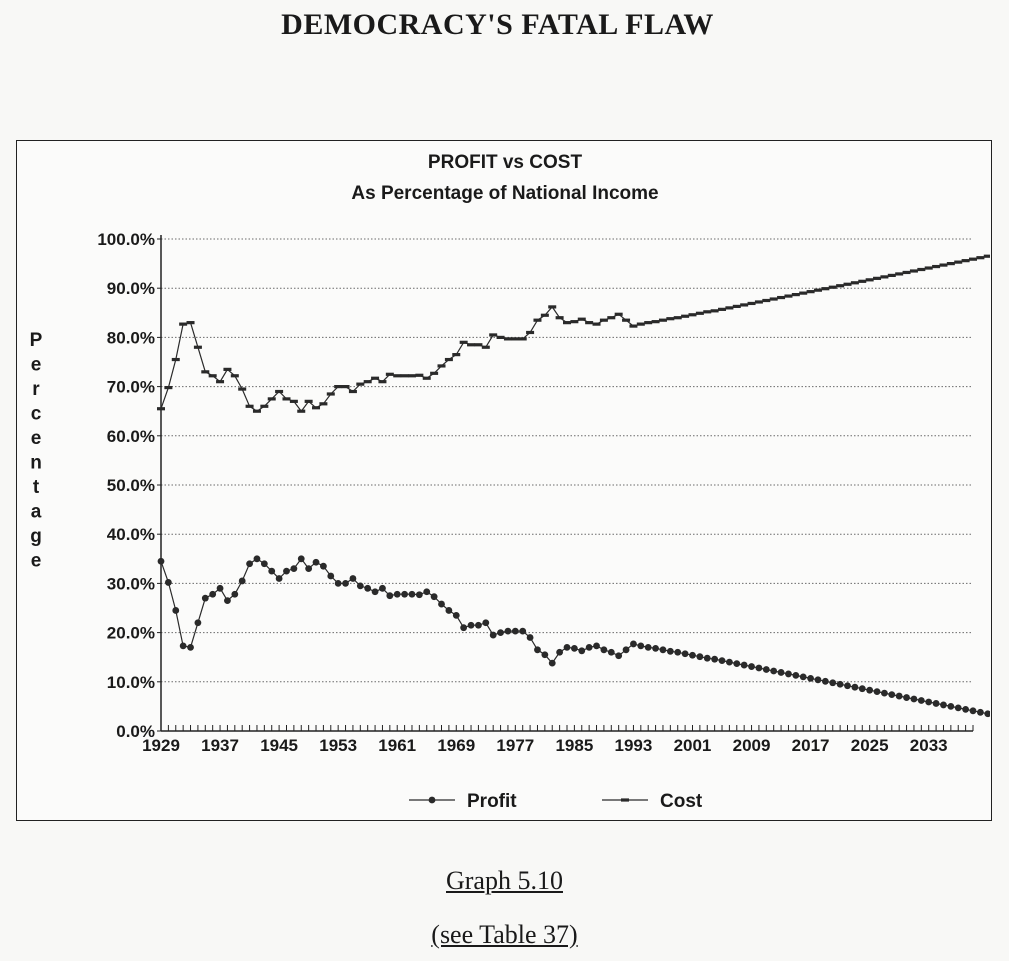 This screenshot has width=1009, height=961. I want to click on legend-marker-profit, so click(432, 800).